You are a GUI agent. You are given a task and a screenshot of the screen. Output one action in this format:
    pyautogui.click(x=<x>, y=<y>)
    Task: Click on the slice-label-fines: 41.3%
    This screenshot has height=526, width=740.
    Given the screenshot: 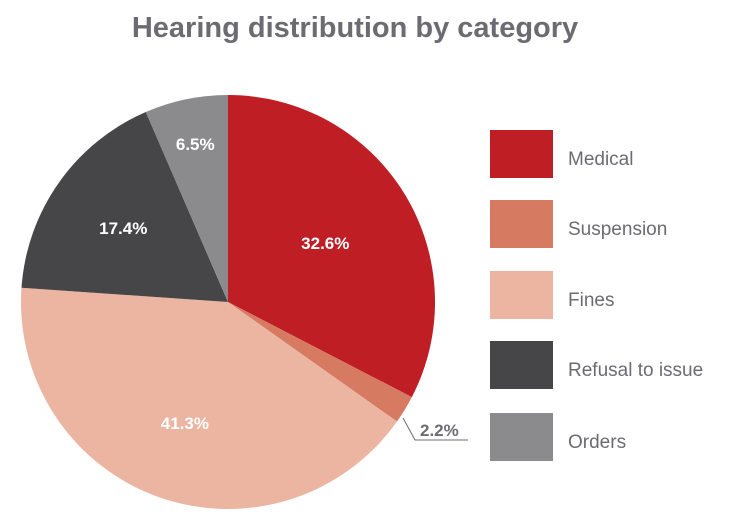 What is the action you would take?
    pyautogui.click(x=185, y=423)
    